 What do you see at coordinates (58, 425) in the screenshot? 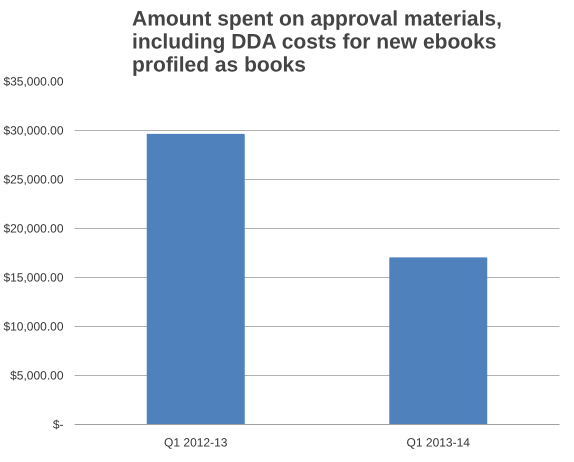
I see `y-tick-label: $-` at bounding box center [58, 425].